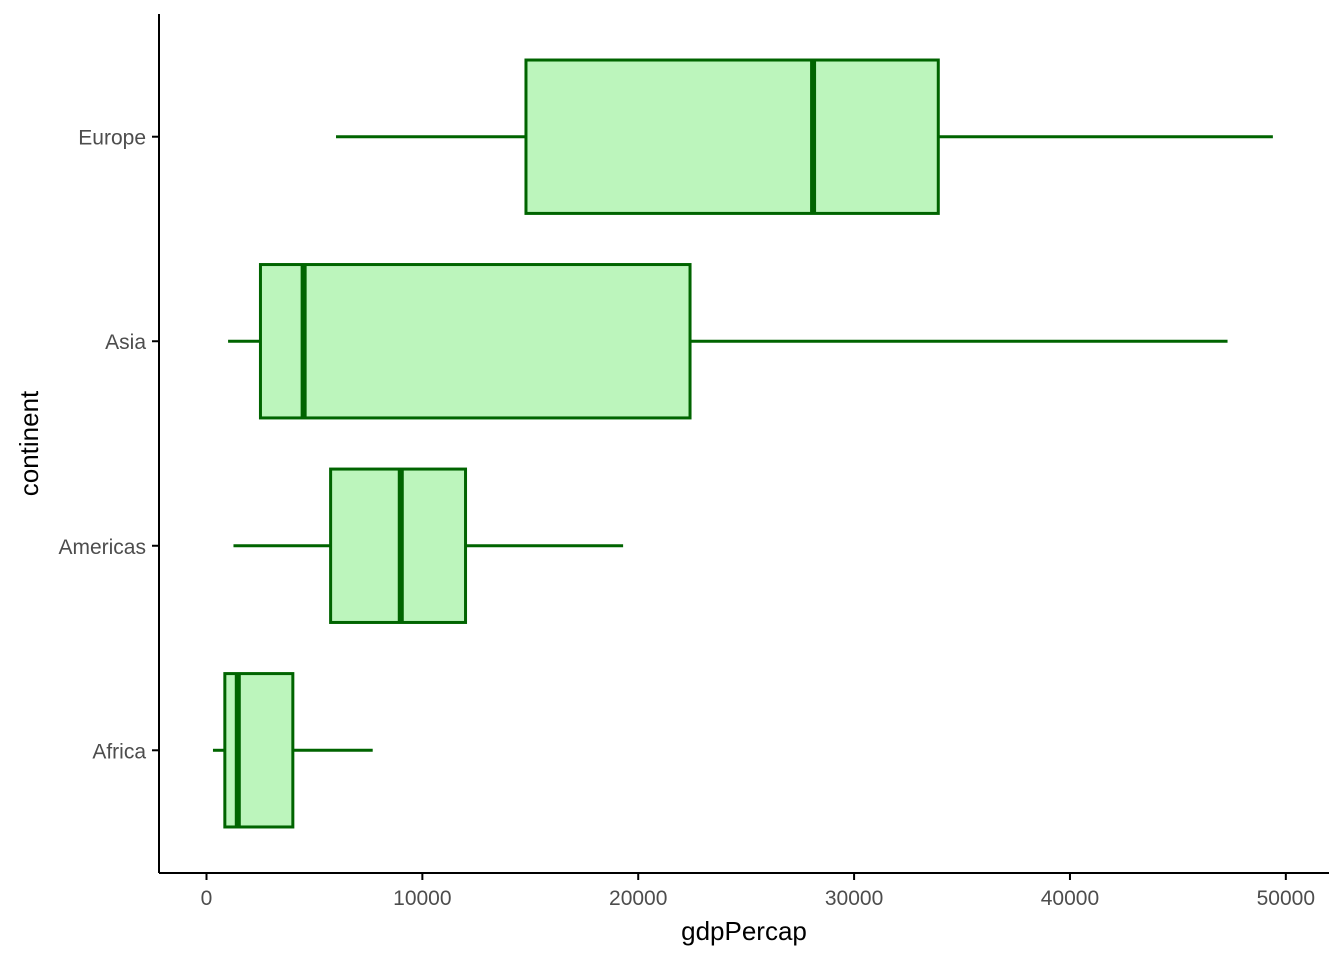  What do you see at coordinates (728, 341) in the screenshot?
I see `box-asia` at bounding box center [728, 341].